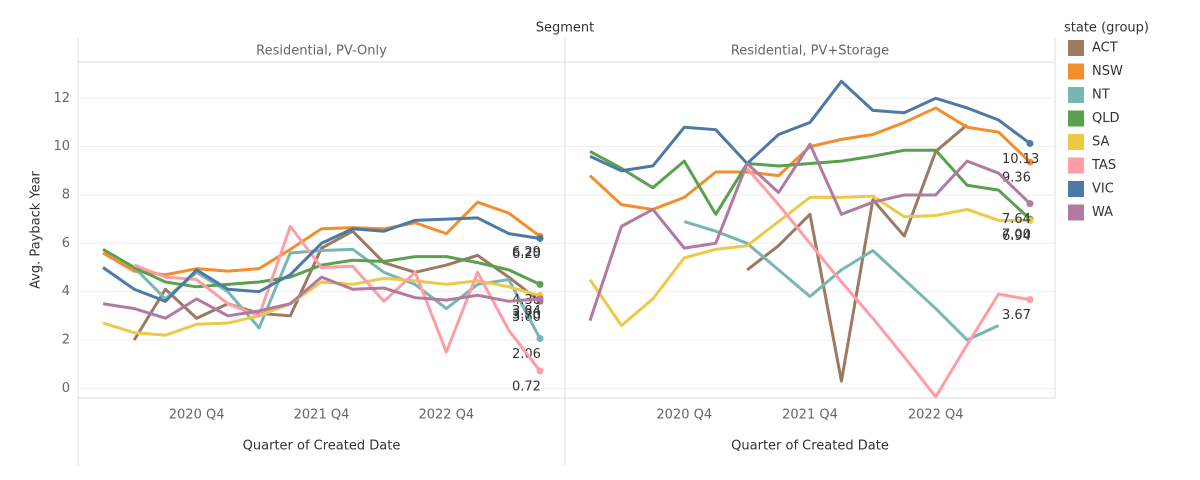 The width and height of the screenshot is (1200, 480). I want to click on legend-label: SA, so click(1100, 142).